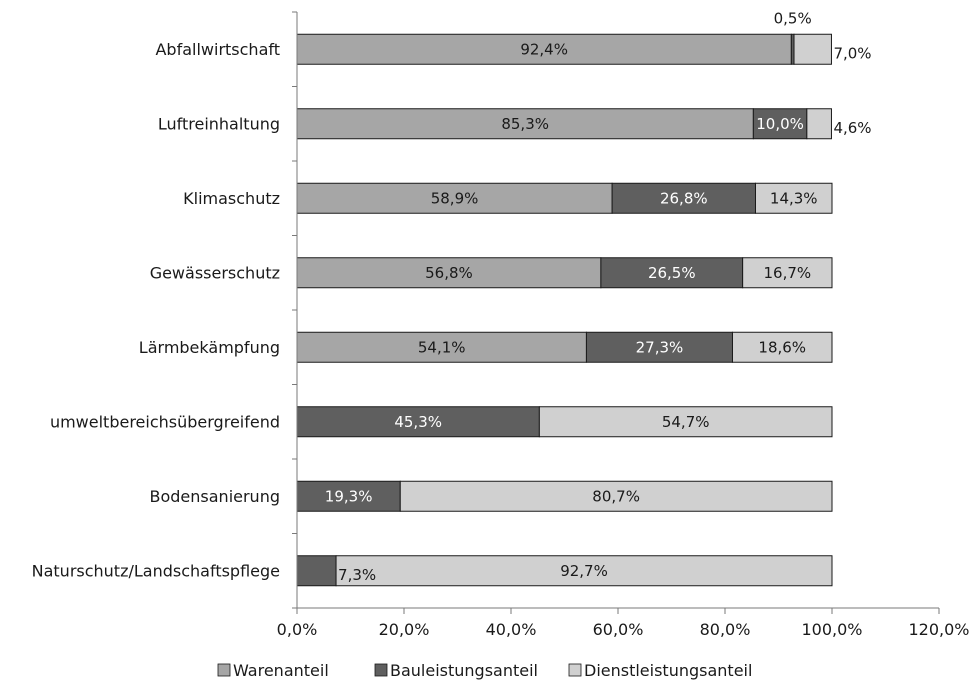 The image size is (979, 693). I want to click on value-label: 80,7%, so click(616, 496).